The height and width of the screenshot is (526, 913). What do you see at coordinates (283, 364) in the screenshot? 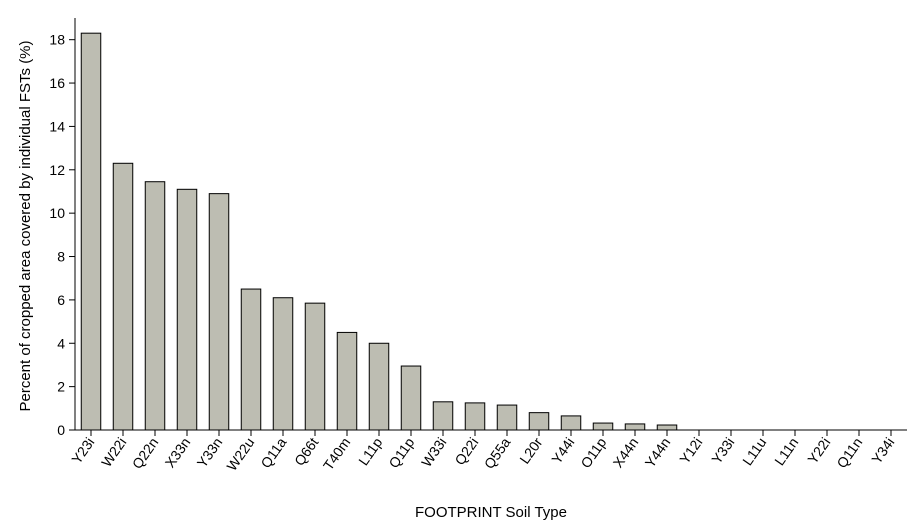
I see `bar-Q11a` at bounding box center [283, 364].